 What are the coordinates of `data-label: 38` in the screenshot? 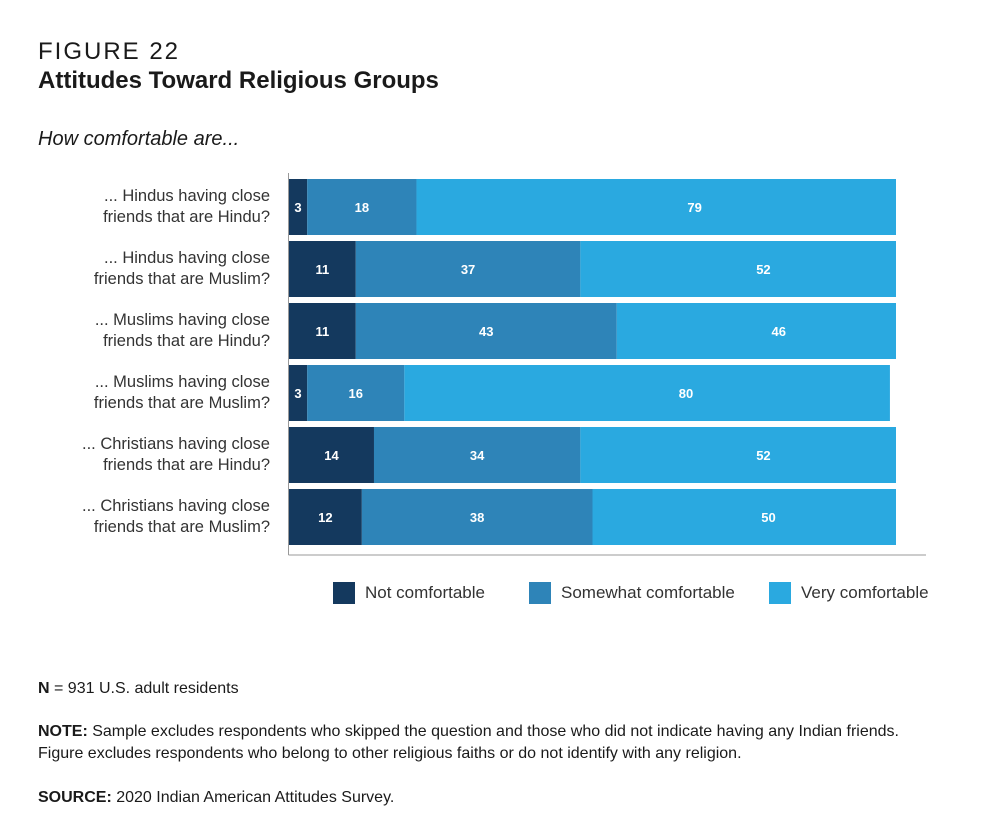 It's located at (477, 517).